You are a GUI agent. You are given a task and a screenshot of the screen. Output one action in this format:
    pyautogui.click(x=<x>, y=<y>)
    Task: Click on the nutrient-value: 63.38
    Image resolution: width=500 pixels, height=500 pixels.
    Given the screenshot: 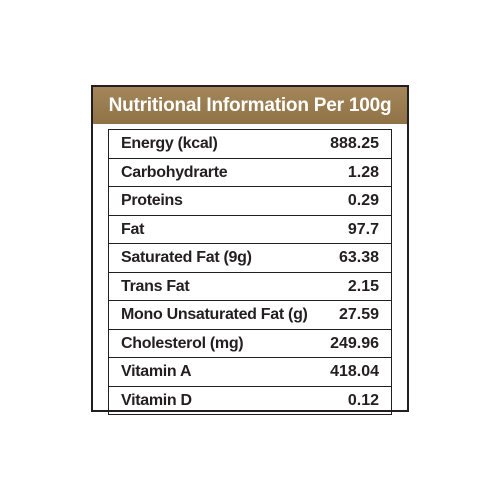 What is the action you would take?
    pyautogui.click(x=358, y=257)
    